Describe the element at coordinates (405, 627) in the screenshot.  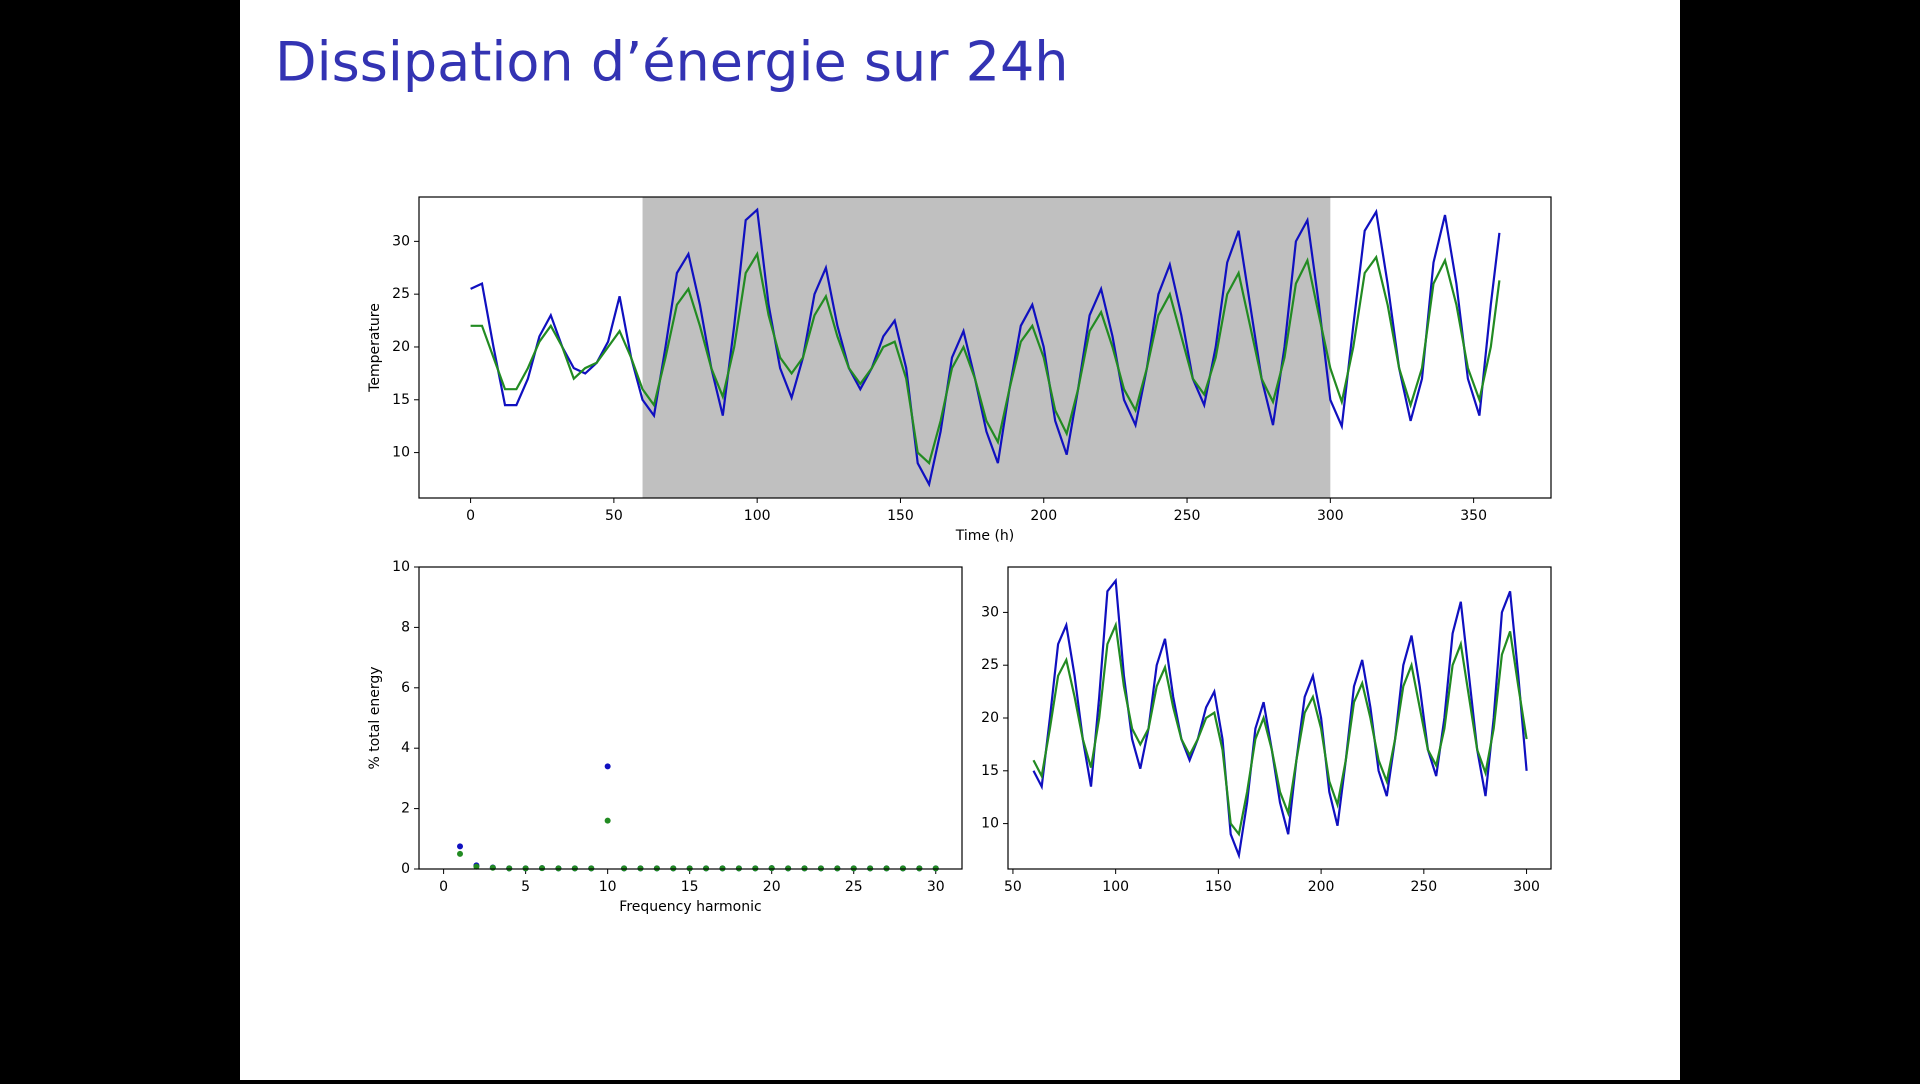
I see `y-tick-label: 8` at that location.